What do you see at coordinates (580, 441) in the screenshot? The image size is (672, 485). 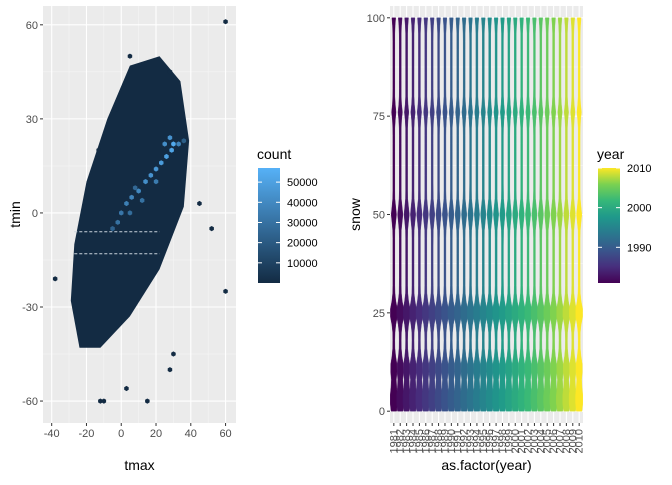 I see `violin-x-tick-label: 2010` at bounding box center [580, 441].